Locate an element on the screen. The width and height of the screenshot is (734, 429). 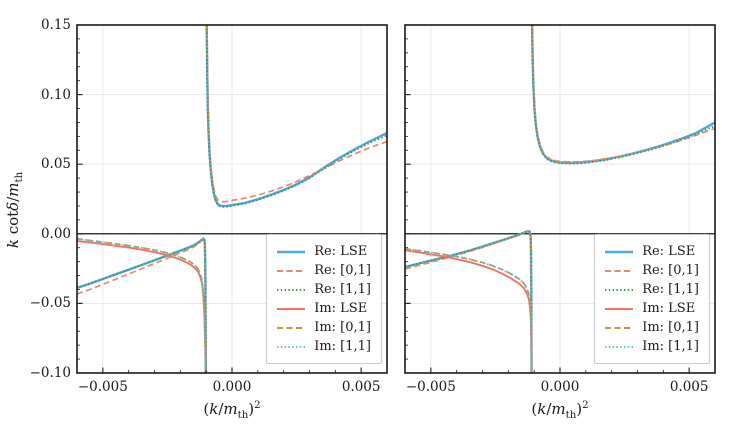
y-tick-label: 0.00 is located at coordinates (55, 233).